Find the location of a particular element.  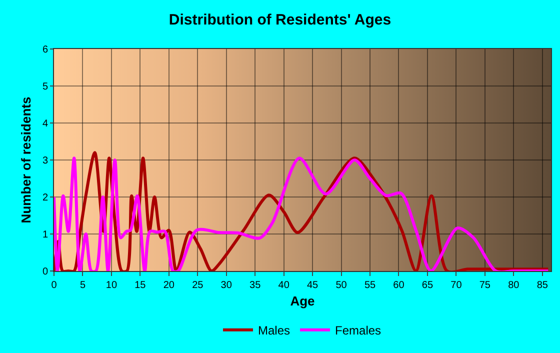

x-tick-label: 80 is located at coordinates (514, 285).